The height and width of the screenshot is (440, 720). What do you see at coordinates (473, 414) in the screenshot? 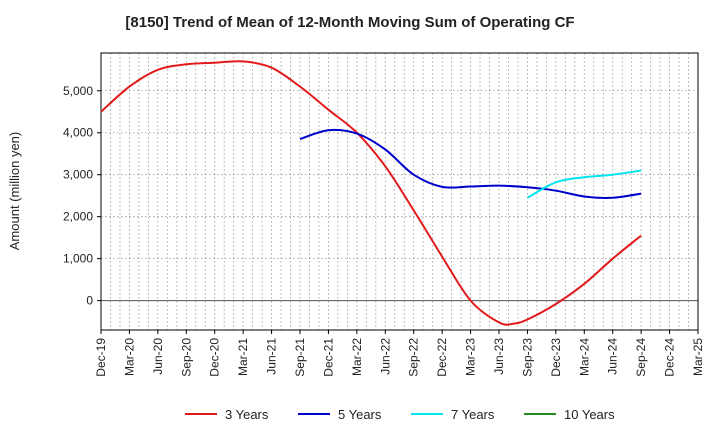
I see `legend-label: 7 Years` at bounding box center [473, 414].